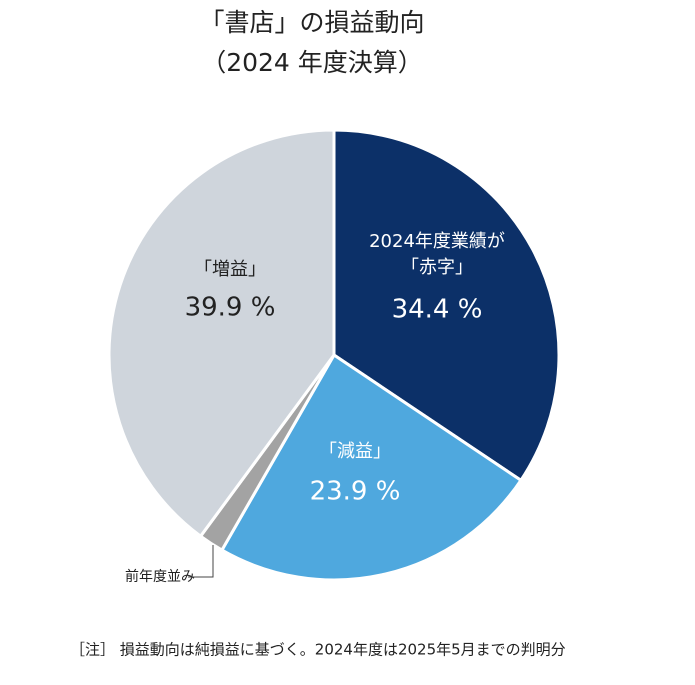 This screenshot has width=695, height=685. Describe the element at coordinates (355, 492) in the screenshot. I see `value-label: 23.9 %` at that location.